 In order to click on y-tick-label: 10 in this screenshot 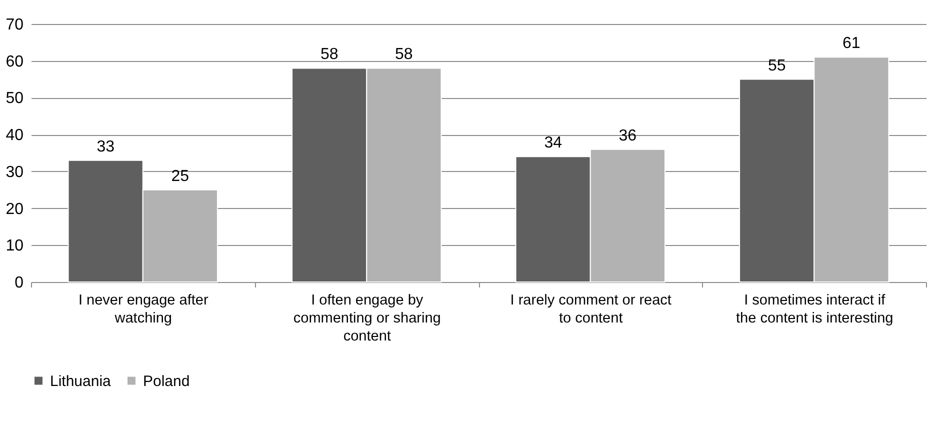, I will do `click(15, 246)`.